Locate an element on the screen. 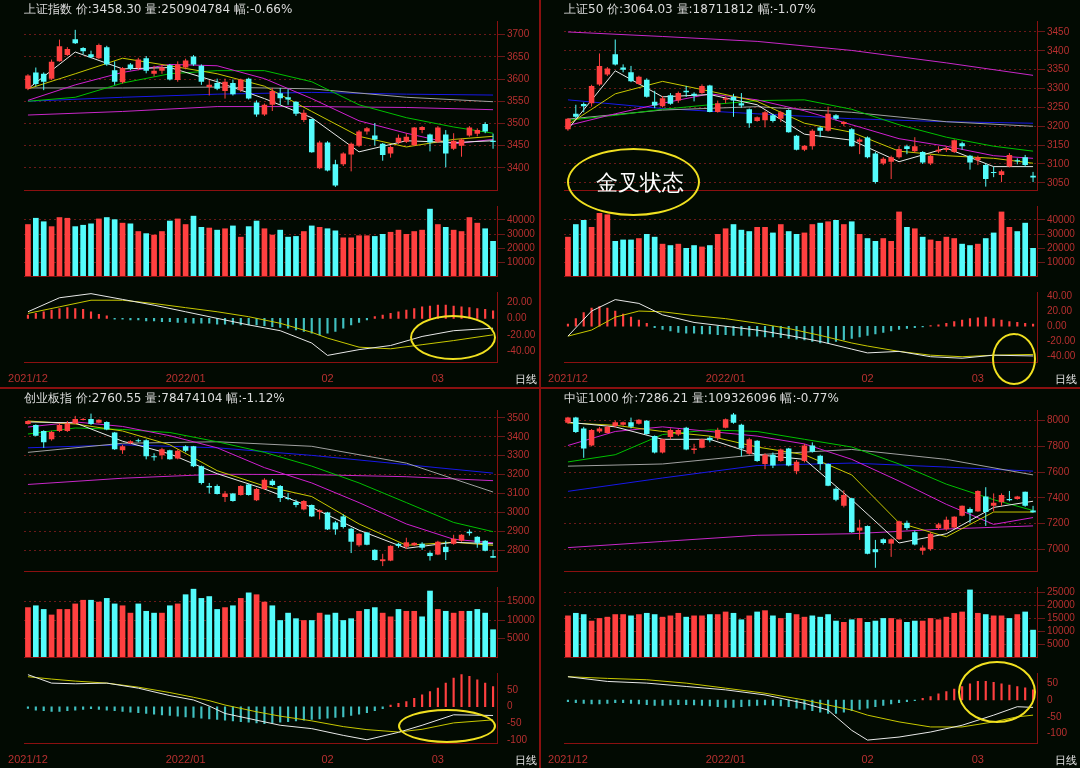 This screenshot has height=768, width=1080. y-tick-label: 20000 is located at coordinates (521, 247).